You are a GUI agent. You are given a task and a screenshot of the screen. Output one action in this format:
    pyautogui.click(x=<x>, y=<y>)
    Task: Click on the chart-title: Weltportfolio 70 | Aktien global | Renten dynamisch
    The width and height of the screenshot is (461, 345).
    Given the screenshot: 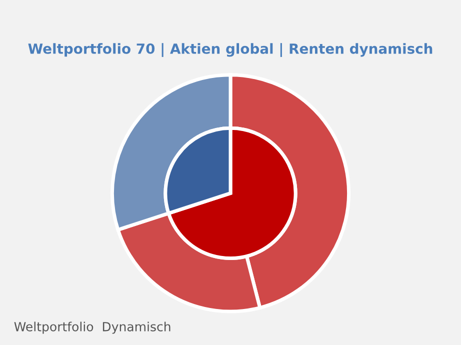 What is the action you would take?
    pyautogui.click(x=230, y=50)
    